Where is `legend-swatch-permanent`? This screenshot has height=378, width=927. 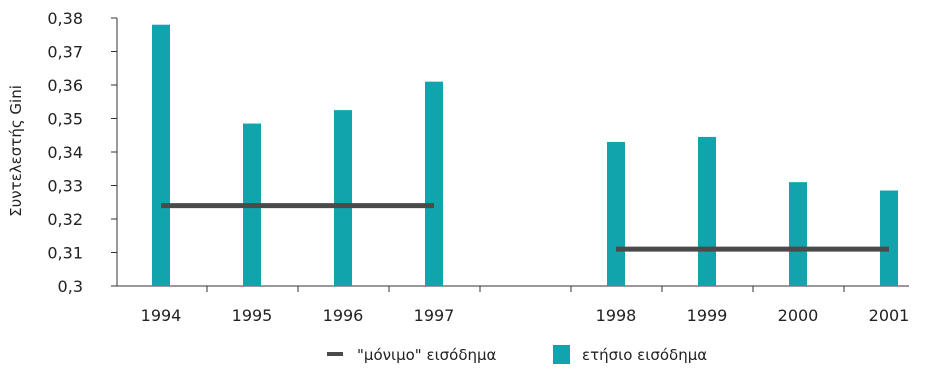 legend-swatch-permanent is located at coordinates (335, 354).